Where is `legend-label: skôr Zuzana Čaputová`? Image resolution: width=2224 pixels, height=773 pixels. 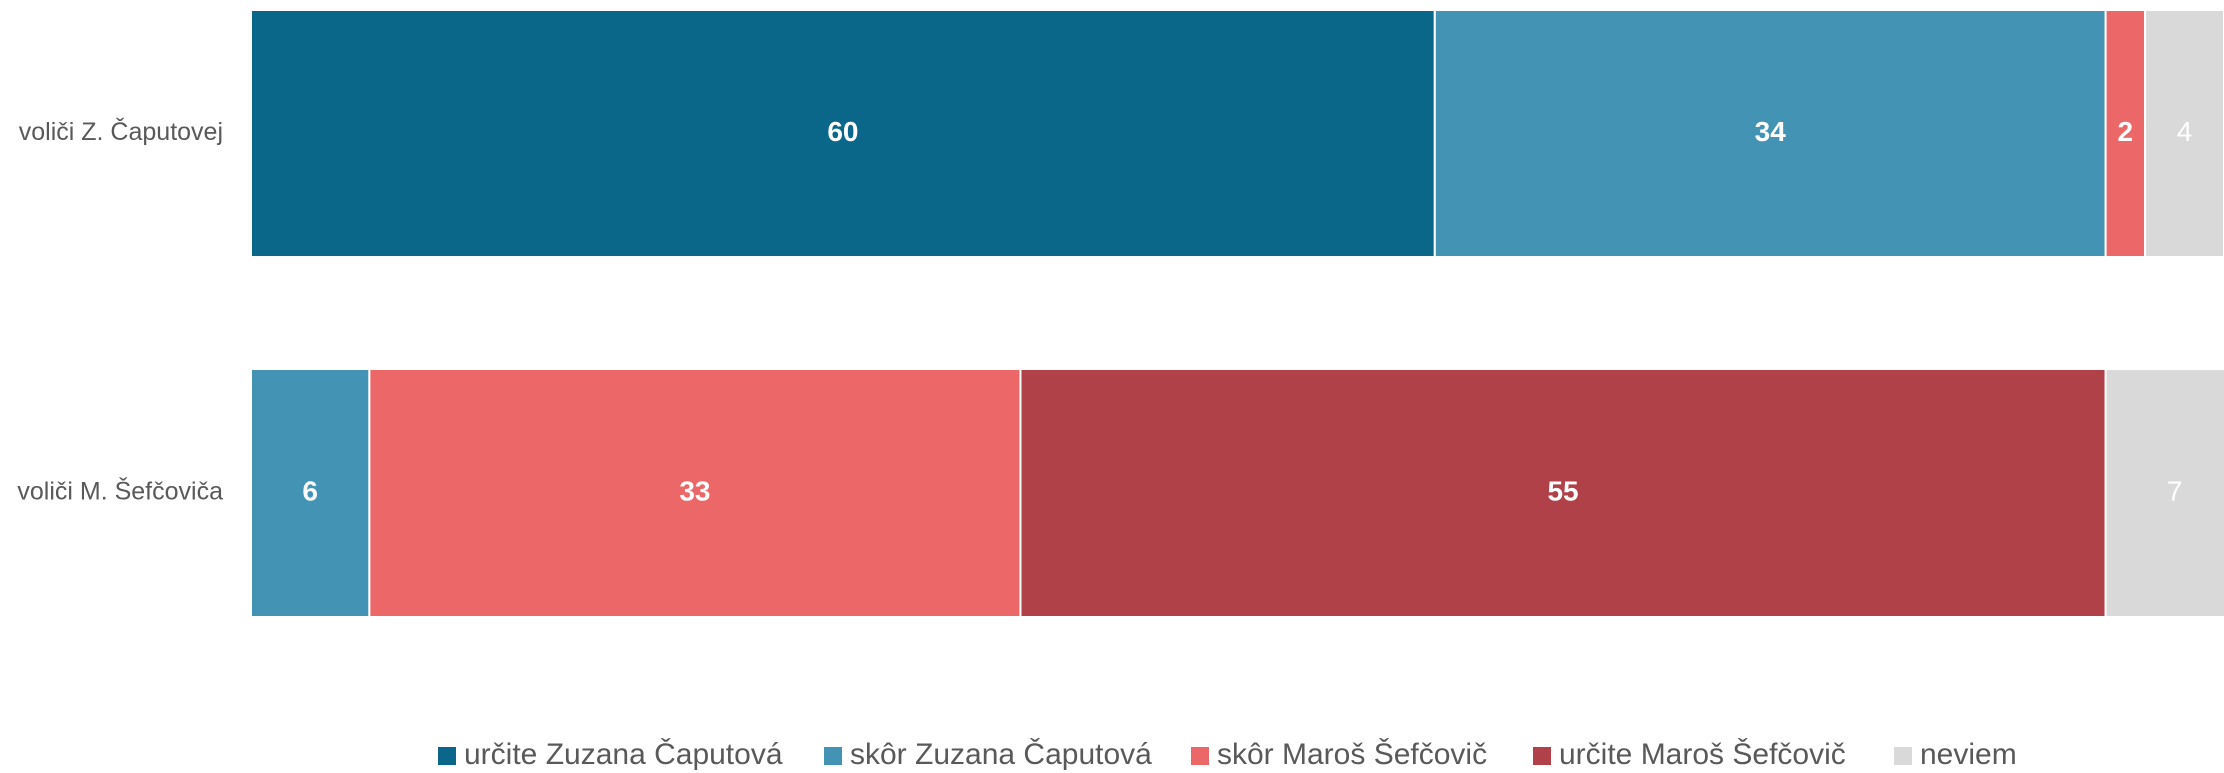 legend-label: skôr Zuzana Čaputová is located at coordinates (1001, 754).